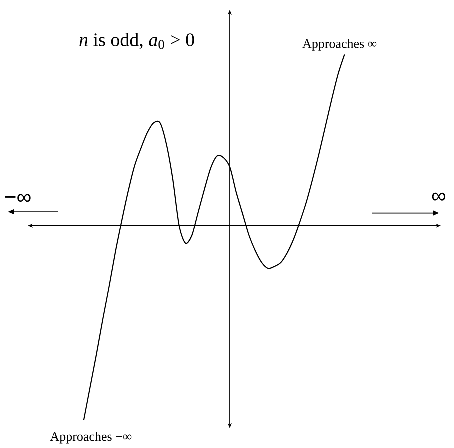 The height and width of the screenshot is (448, 454). What do you see at coordinates (91, 438) in the screenshot?
I see `text: Approaches −∞` at bounding box center [91, 438].